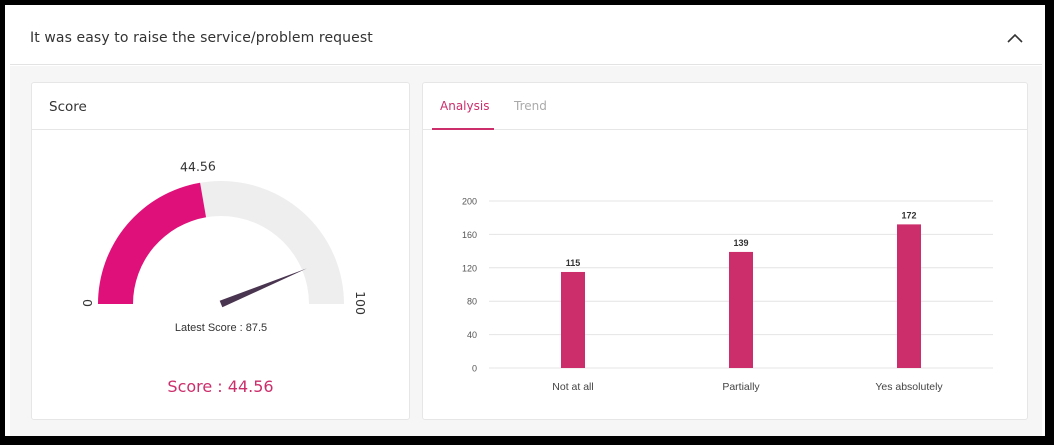 The height and width of the screenshot is (445, 1054). What do you see at coordinates (463, 129) in the screenshot?
I see `active-tab-indicator` at bounding box center [463, 129].